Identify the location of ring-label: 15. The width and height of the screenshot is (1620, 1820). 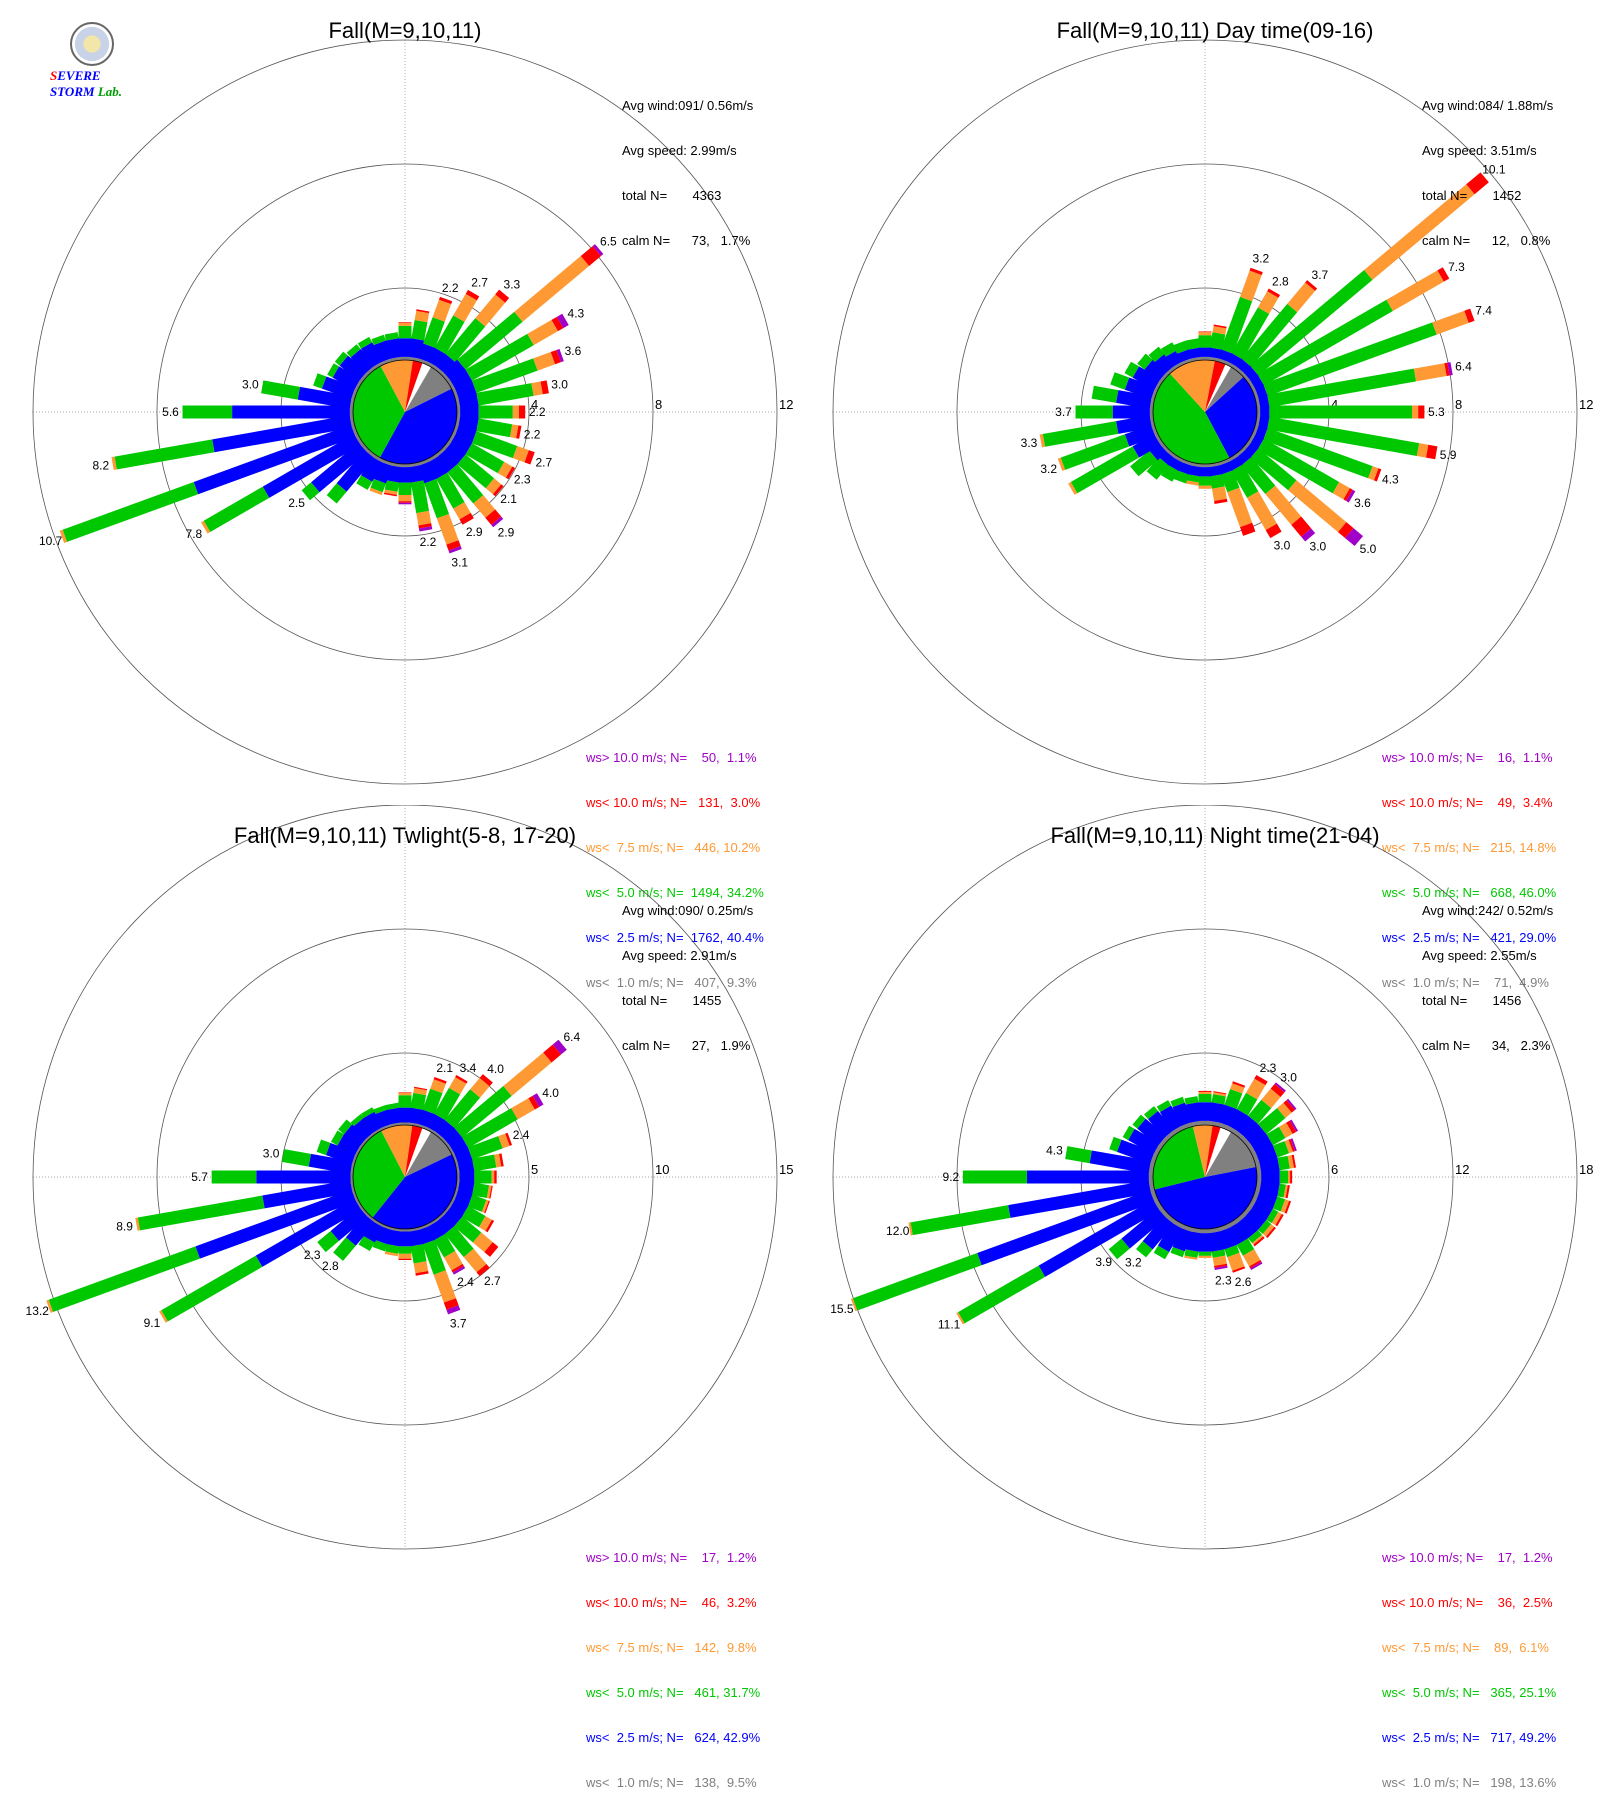
(786, 1169).